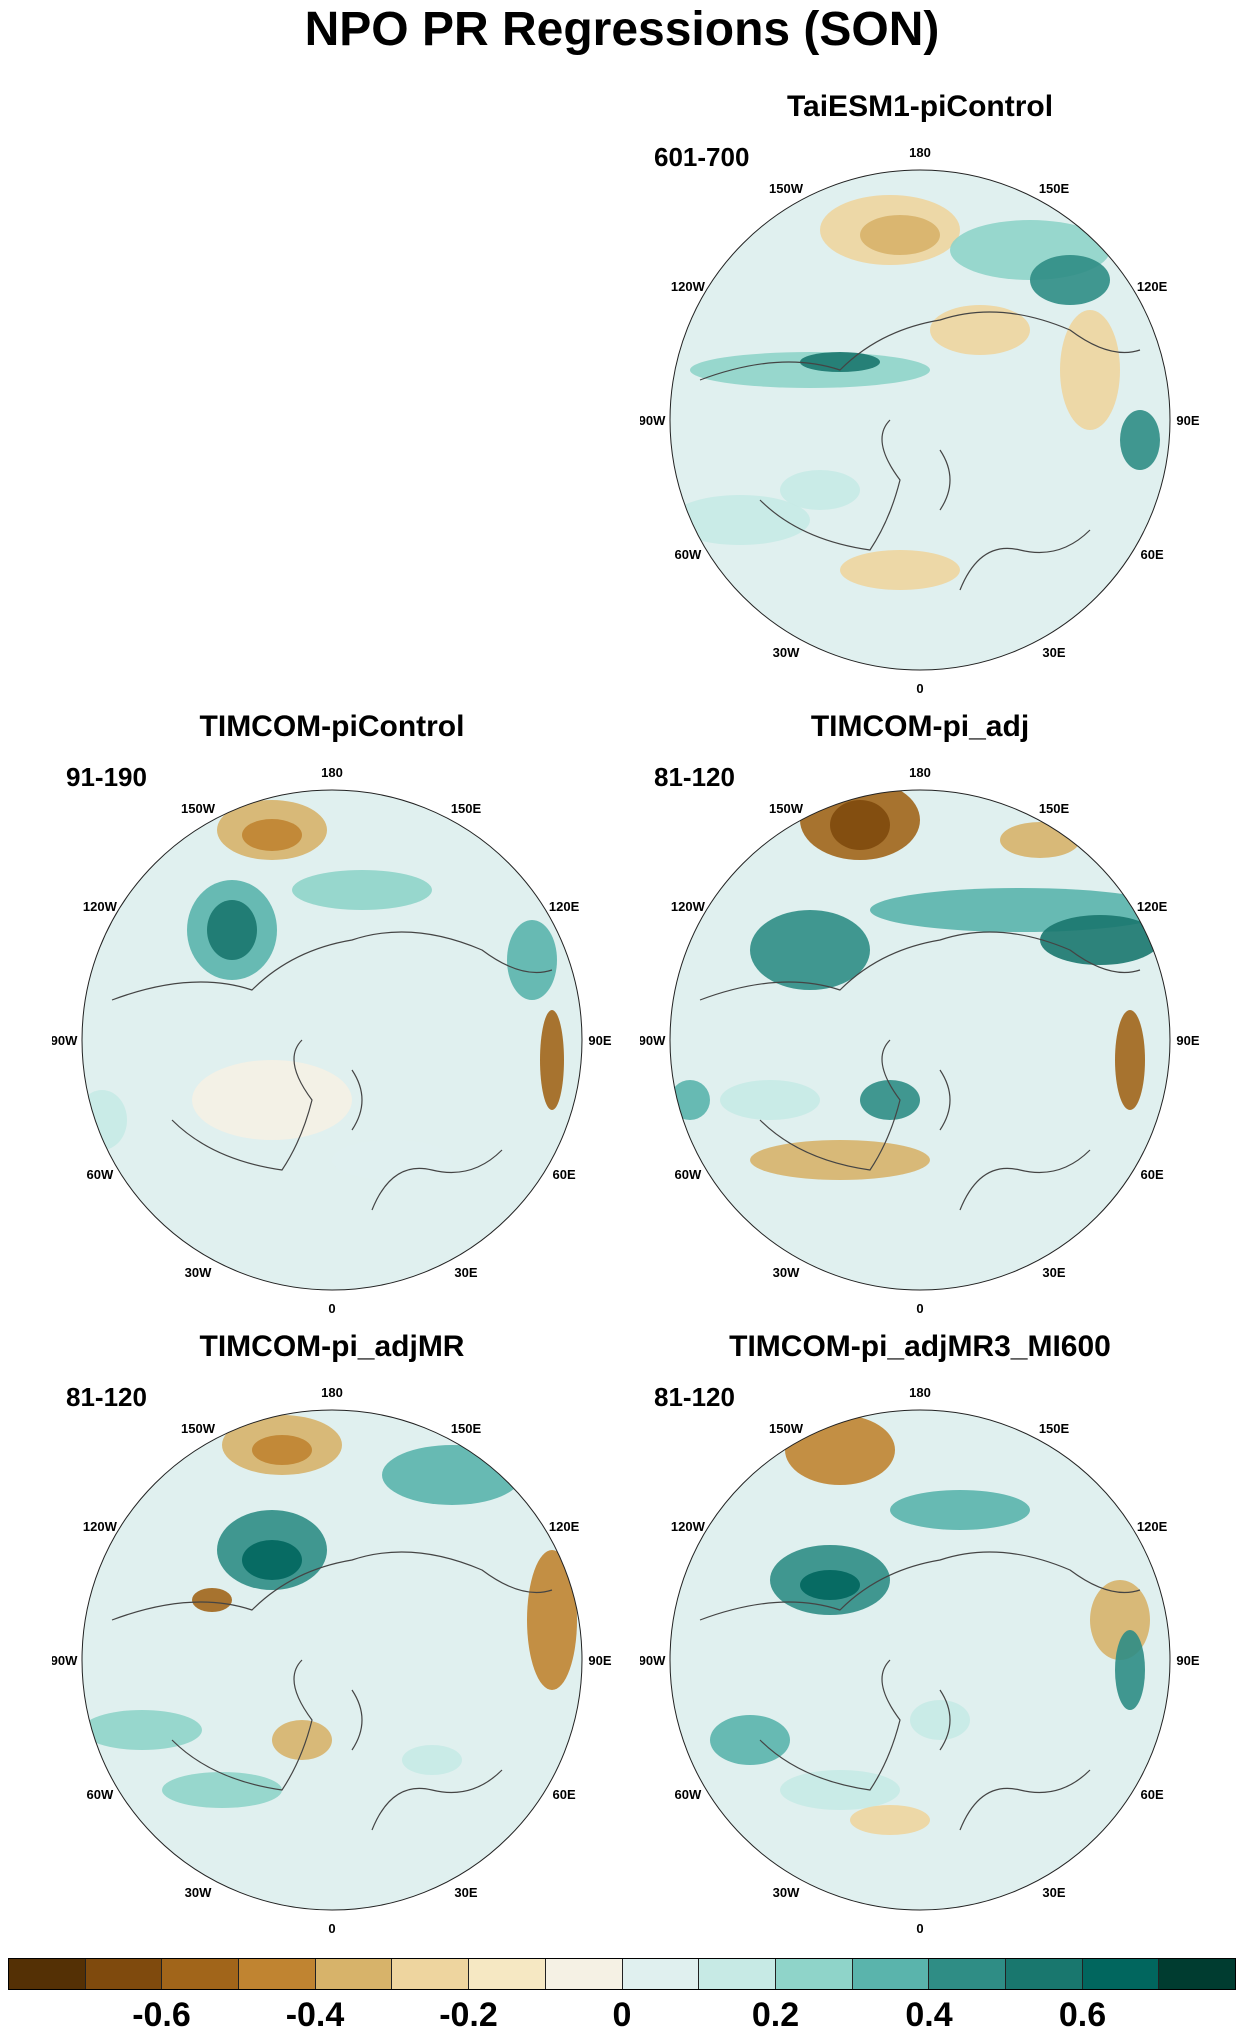  Describe the element at coordinates (920, 106) in the screenshot. I see `panel-title: TaiESM1-piControl` at that location.